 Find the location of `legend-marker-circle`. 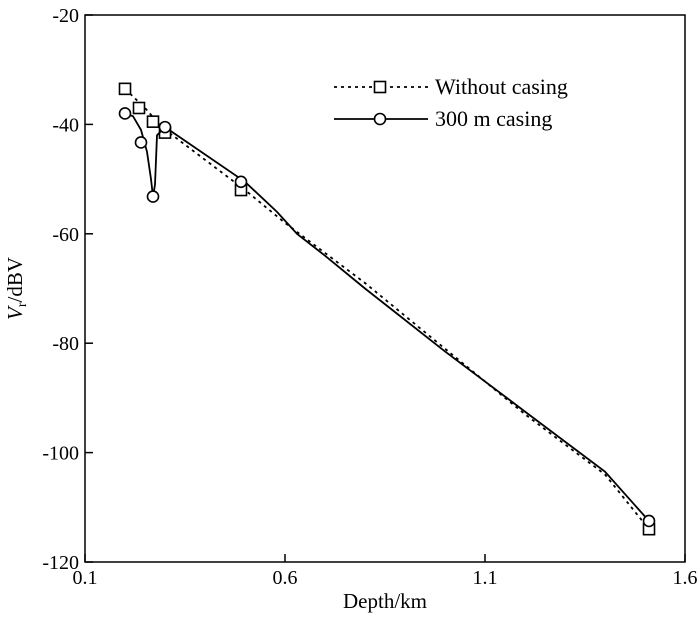

legend-marker-circle is located at coordinates (380, 119).